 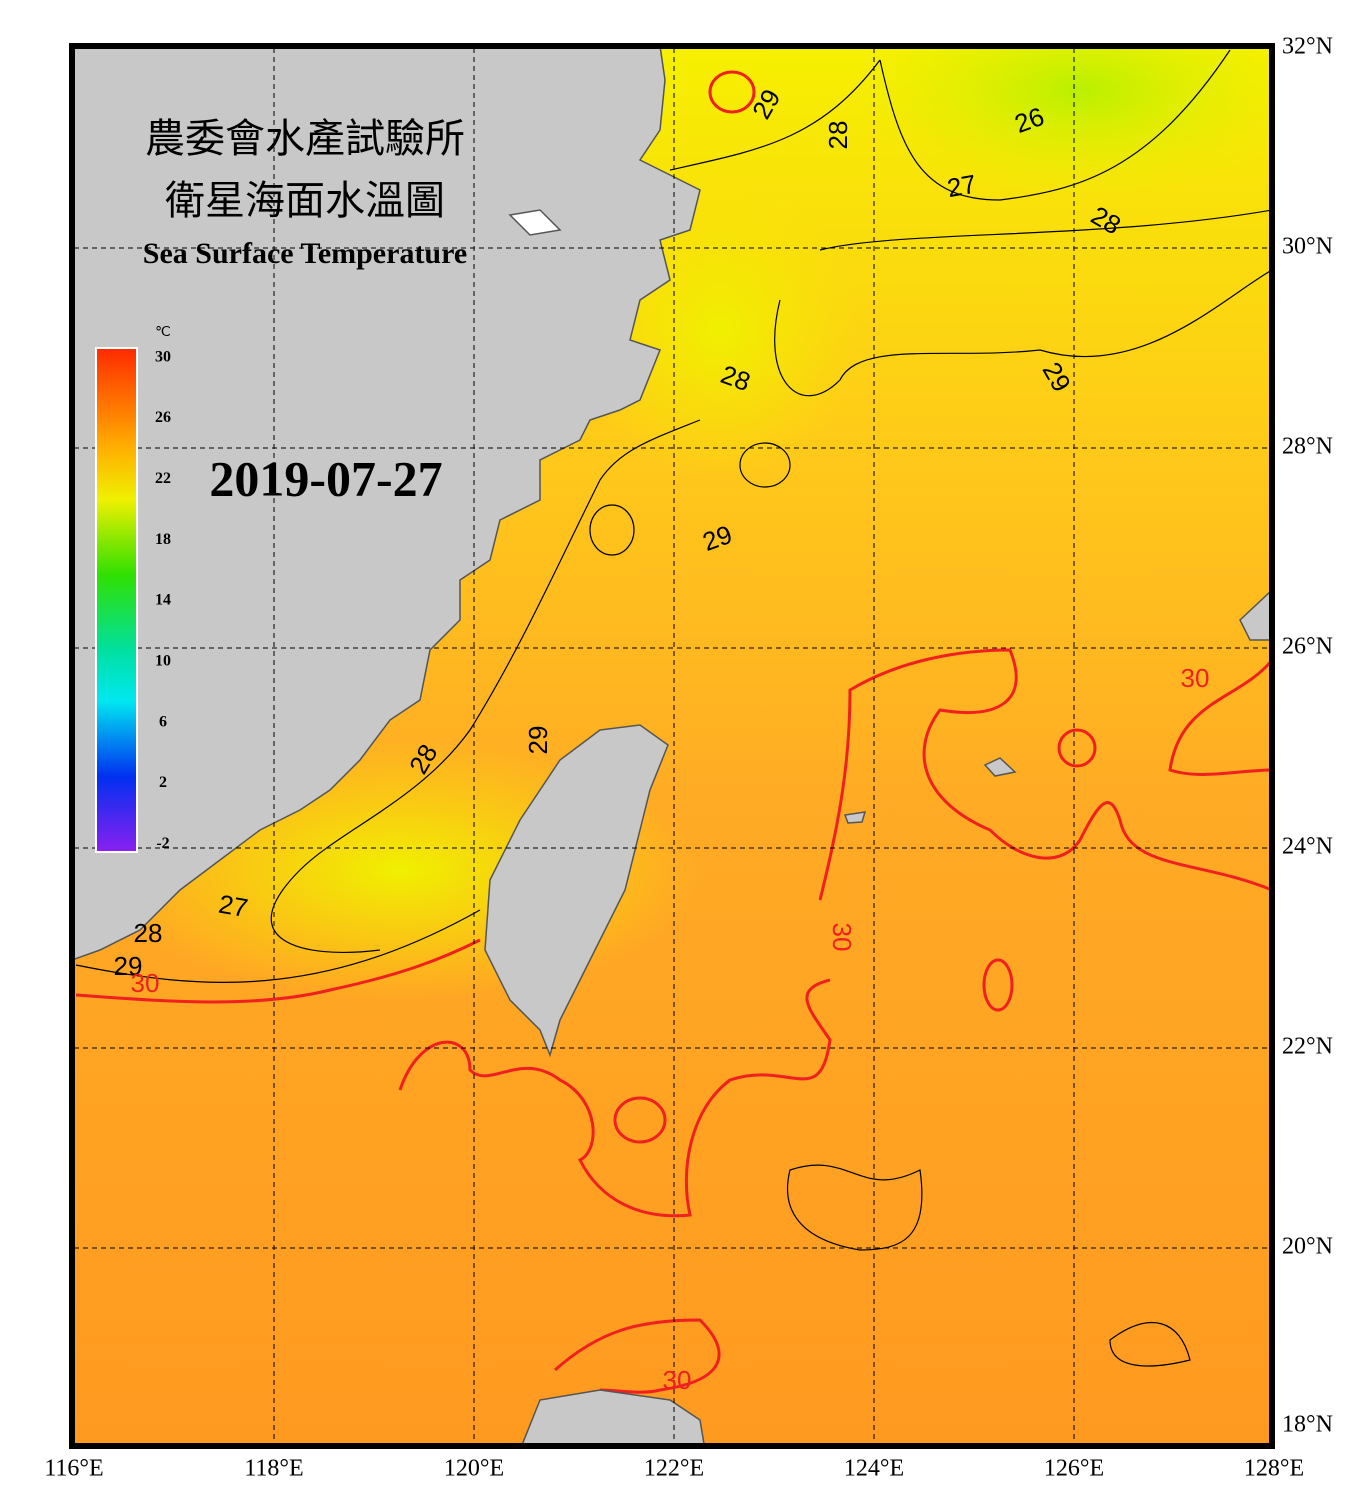 I want to click on colorbar-tick-label: 22, so click(x=163, y=478).